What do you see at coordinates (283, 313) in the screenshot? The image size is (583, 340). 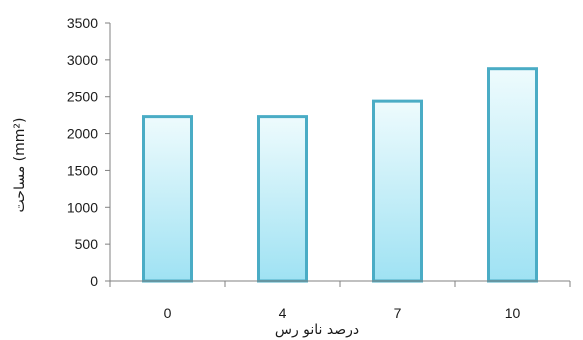 I see `x-tick-label: 4` at bounding box center [283, 313].